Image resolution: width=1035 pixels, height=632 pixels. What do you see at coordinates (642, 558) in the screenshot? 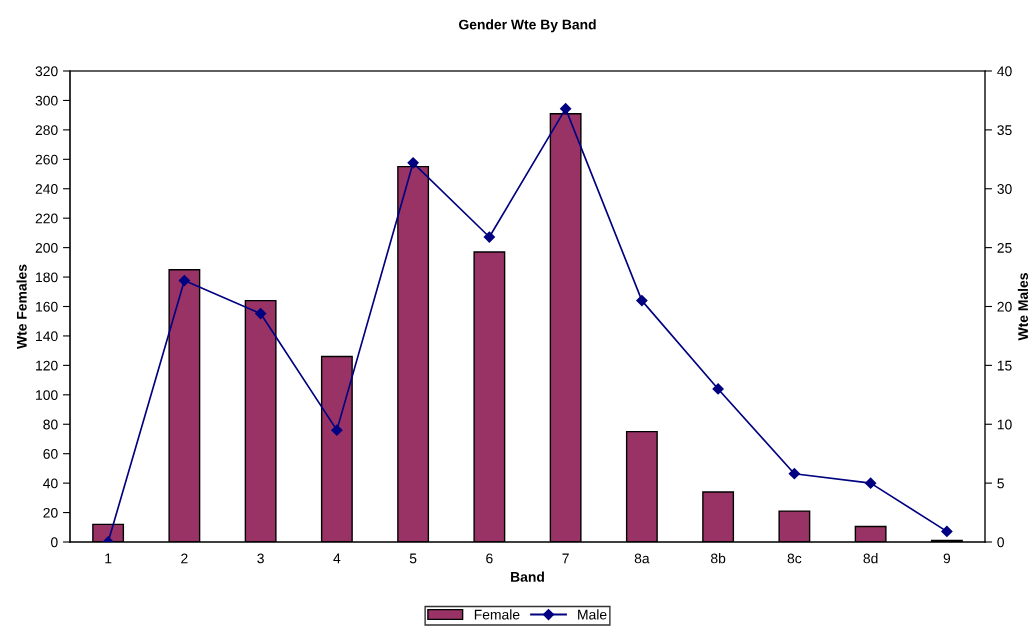
I see `x-tick-label: 8a` at bounding box center [642, 558].